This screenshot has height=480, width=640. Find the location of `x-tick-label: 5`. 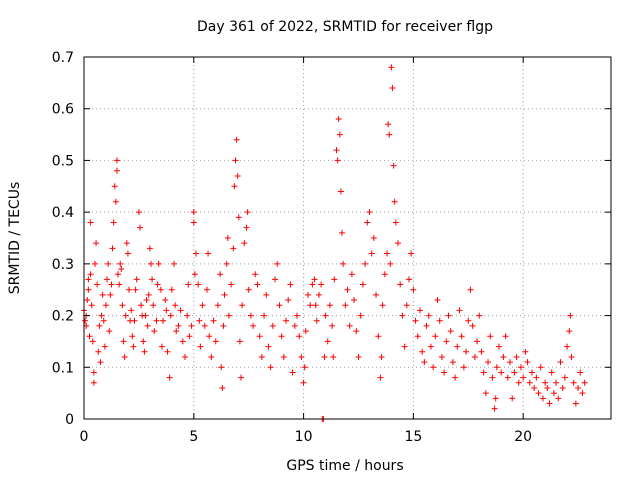

x-tick-label: 5 is located at coordinates (193, 437).